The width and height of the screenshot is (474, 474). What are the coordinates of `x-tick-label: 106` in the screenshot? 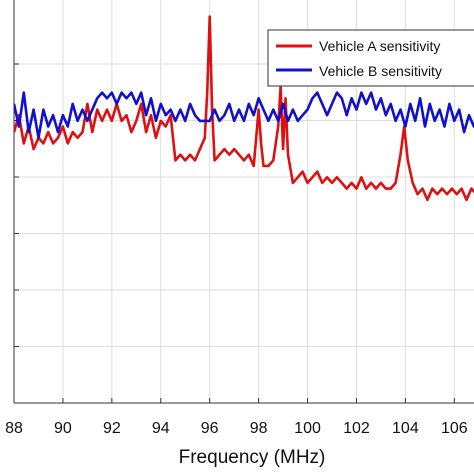 It's located at (454, 428).